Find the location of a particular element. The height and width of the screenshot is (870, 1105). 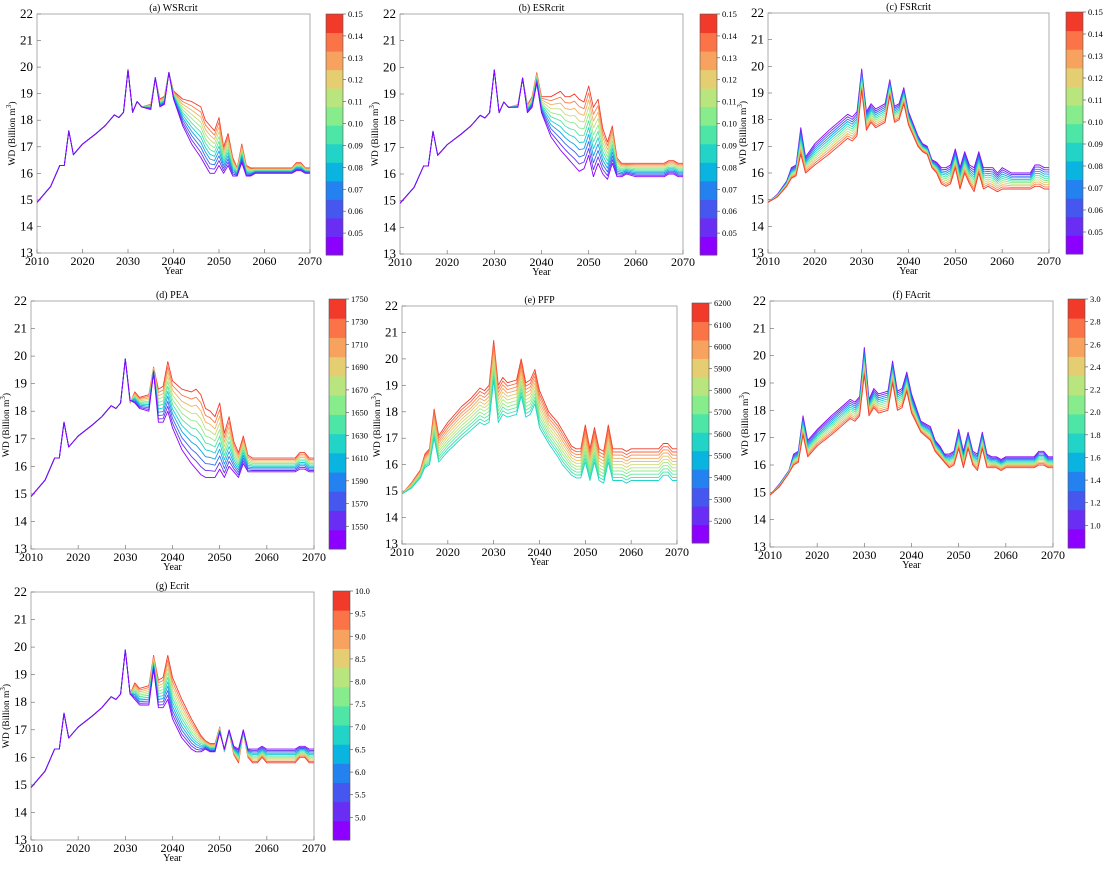

colorbar-tick-label: 5.5 is located at coordinates (360, 795).